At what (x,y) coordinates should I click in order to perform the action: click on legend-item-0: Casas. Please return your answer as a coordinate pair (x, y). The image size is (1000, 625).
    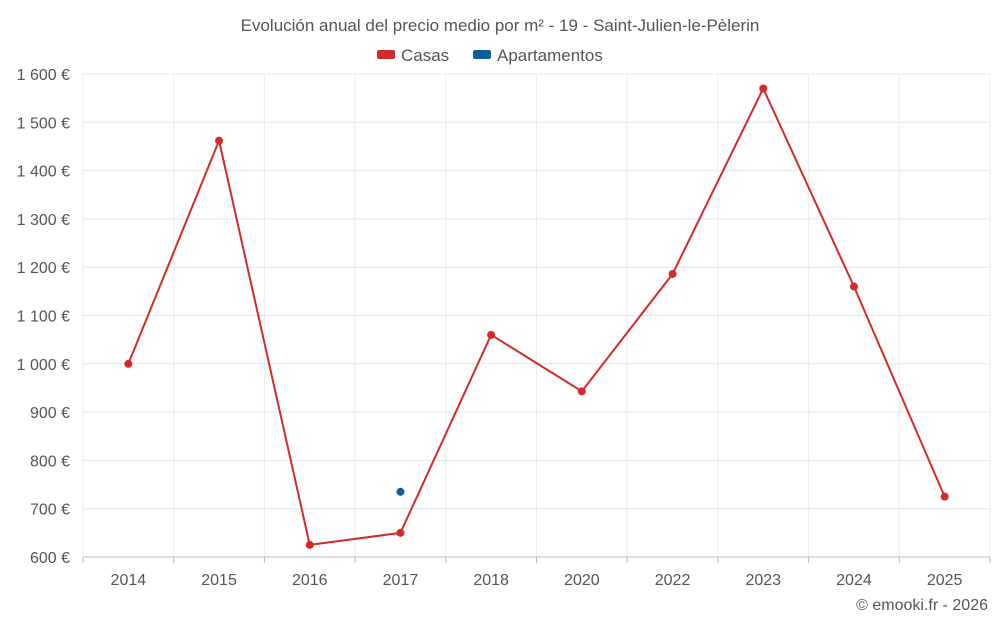
    Looking at the image, I should click on (413, 55).